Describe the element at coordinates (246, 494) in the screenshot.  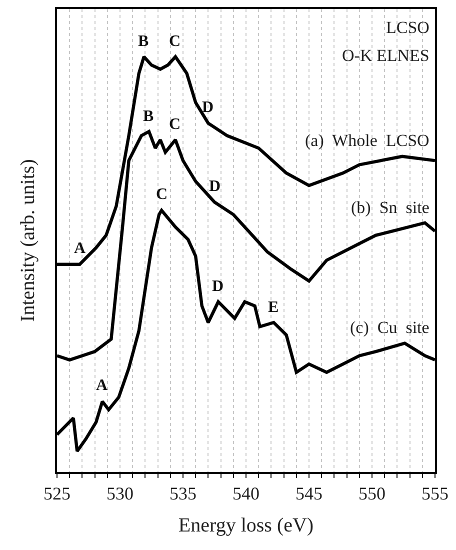
I see `x-tick-label: 540` at that location.